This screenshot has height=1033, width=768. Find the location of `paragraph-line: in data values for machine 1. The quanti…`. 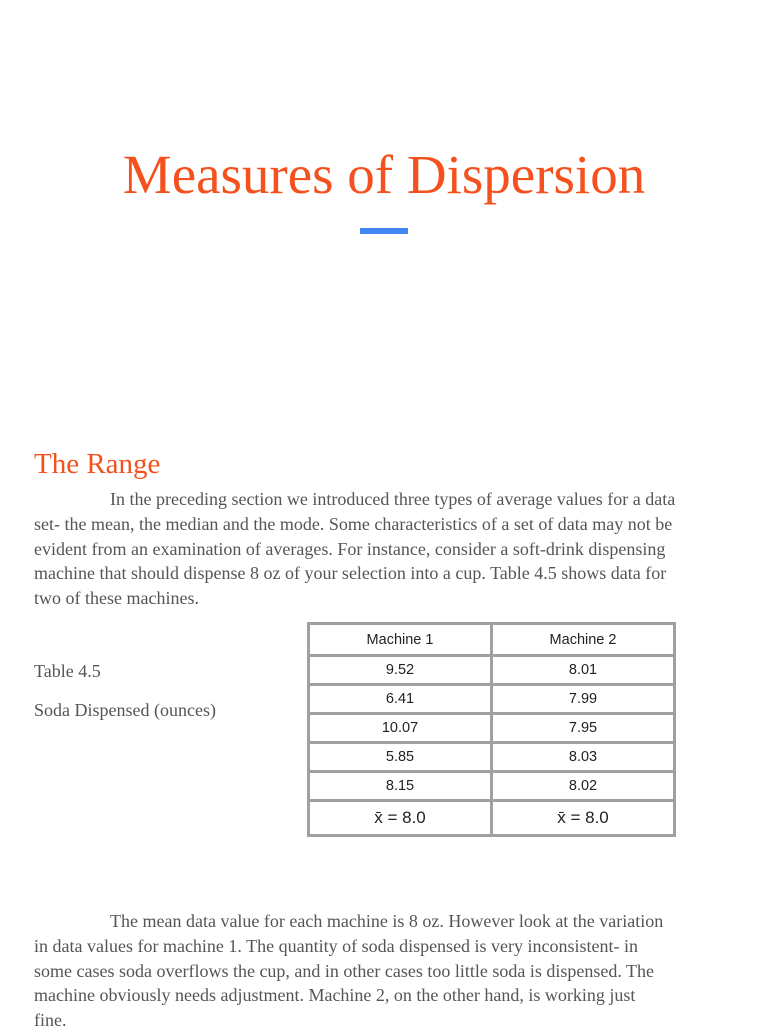

paragraph-line: in data values for machine 1. The quanti… is located at coordinates (336, 945).